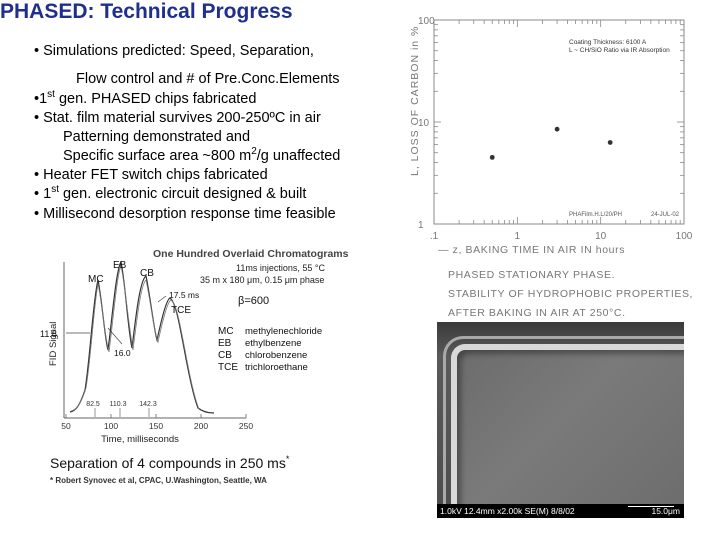  I want to click on x-tick-label: 50, so click(66, 426).